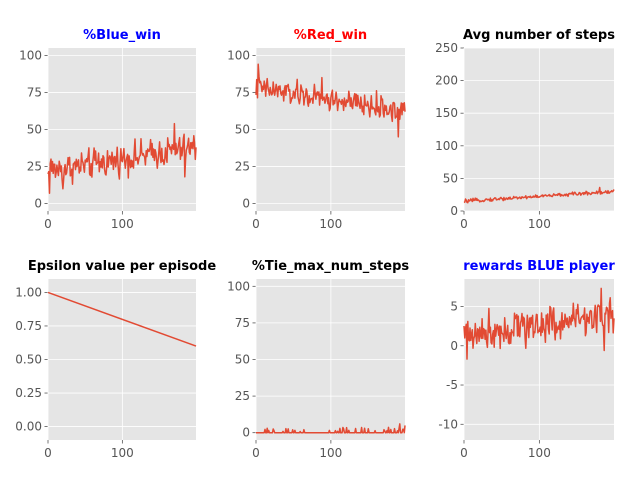  I want to click on y-tick-label: 5, so click(454, 306).